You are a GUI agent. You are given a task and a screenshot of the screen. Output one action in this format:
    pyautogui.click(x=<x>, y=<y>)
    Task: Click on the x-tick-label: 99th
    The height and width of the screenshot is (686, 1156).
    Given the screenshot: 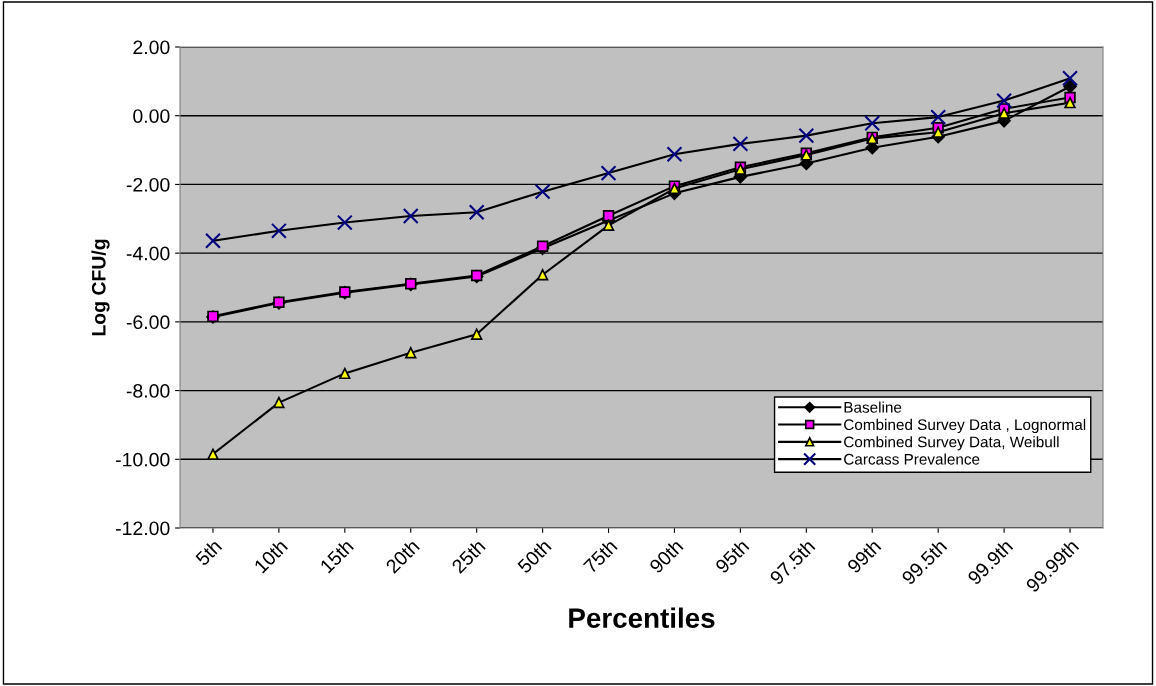 What is the action you would take?
    pyautogui.click(x=864, y=556)
    